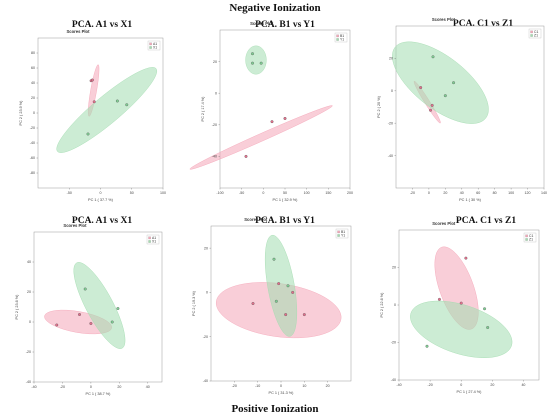 Image resolution: width=550 pixels, height=416 pixels. What do you see at coordinates (203, 109) in the screenshot?
I see `y-axis-label: PC 2 ( 17.4 %)` at bounding box center [203, 109].